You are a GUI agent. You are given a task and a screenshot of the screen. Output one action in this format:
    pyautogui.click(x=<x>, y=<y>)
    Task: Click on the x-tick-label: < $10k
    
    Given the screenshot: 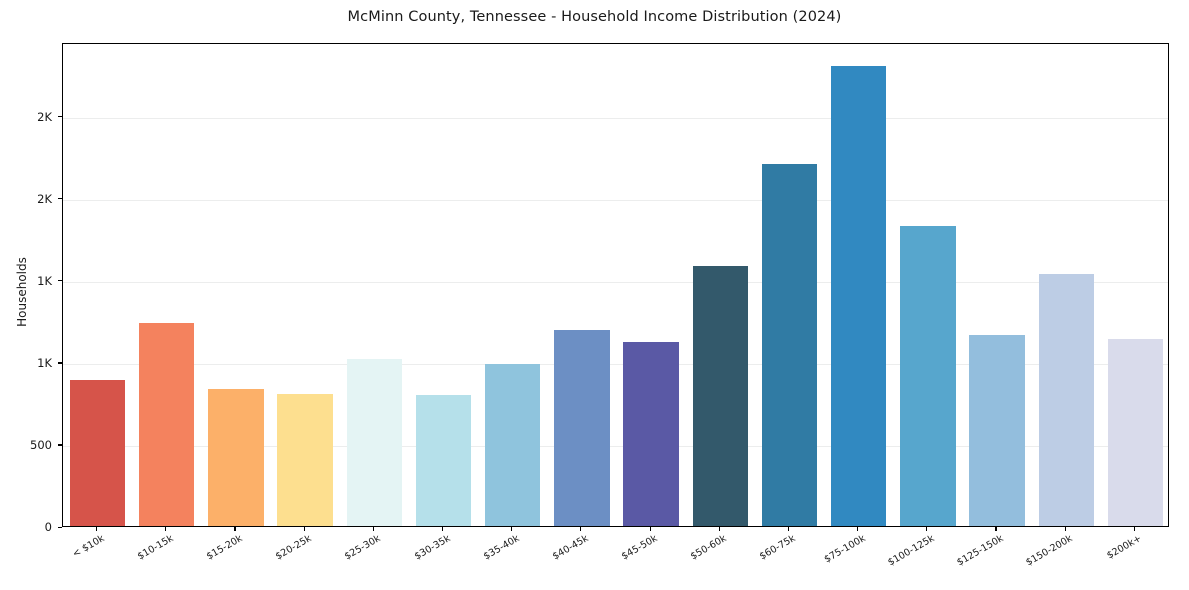 What is the action you would take?
    pyautogui.click(x=88, y=547)
    